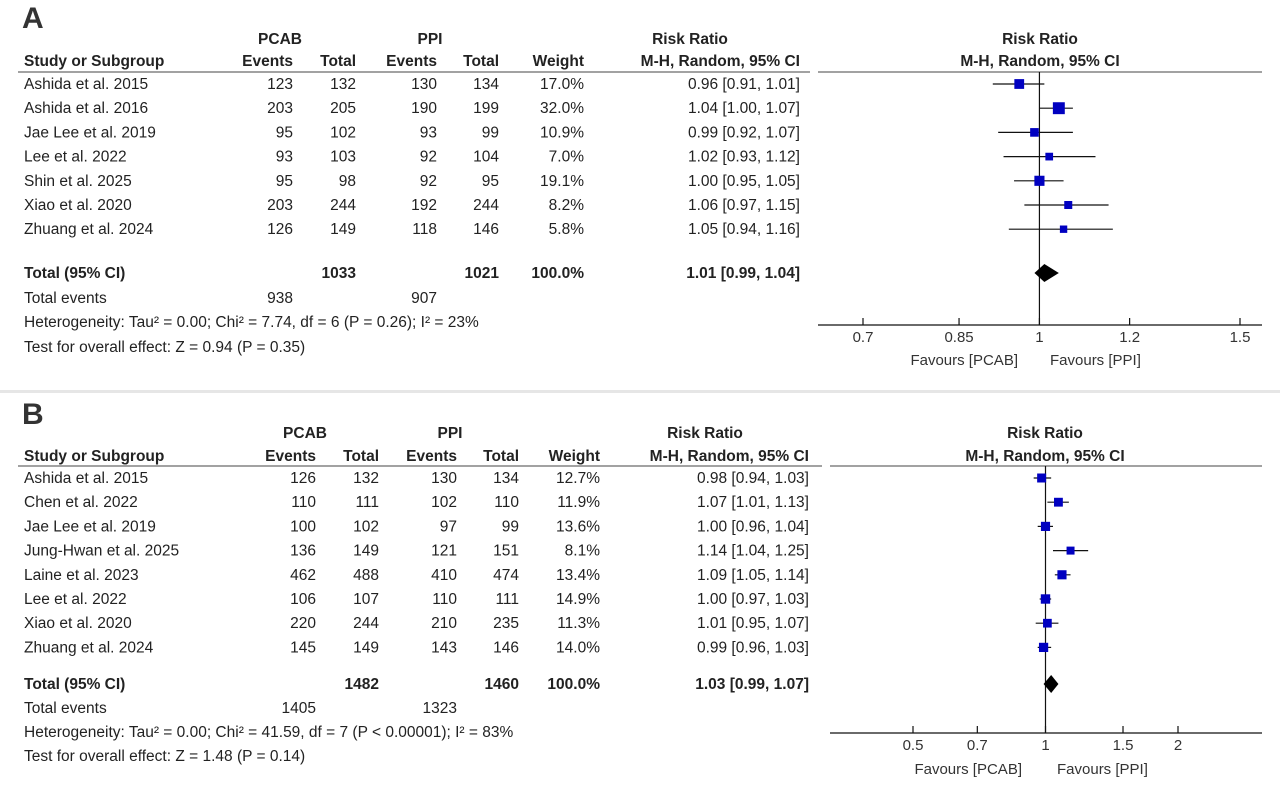 This screenshot has width=1280, height=810. Describe the element at coordinates (968, 769) in the screenshot. I see `favours-left-label: Favours [PCAB]` at that location.